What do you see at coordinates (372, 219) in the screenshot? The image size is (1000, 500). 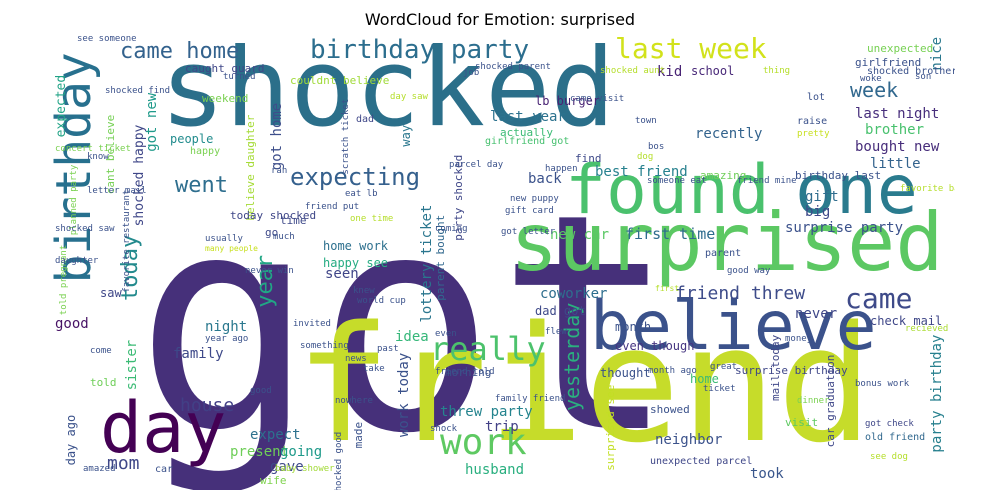 I see `word-one-time: one time` at bounding box center [372, 219].